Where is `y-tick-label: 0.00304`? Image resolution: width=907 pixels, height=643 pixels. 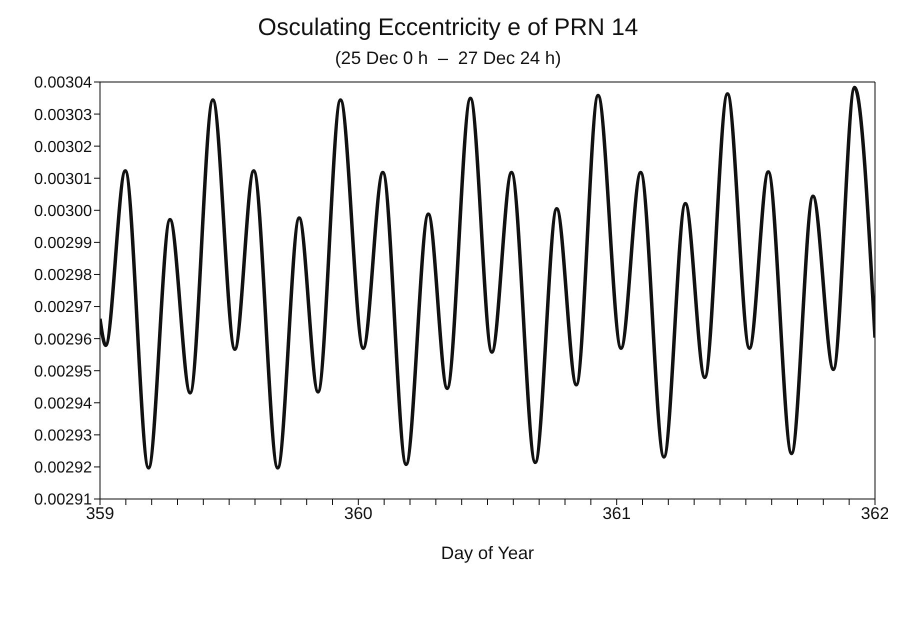 y-tick-label: 0.00304 is located at coordinates (63, 83).